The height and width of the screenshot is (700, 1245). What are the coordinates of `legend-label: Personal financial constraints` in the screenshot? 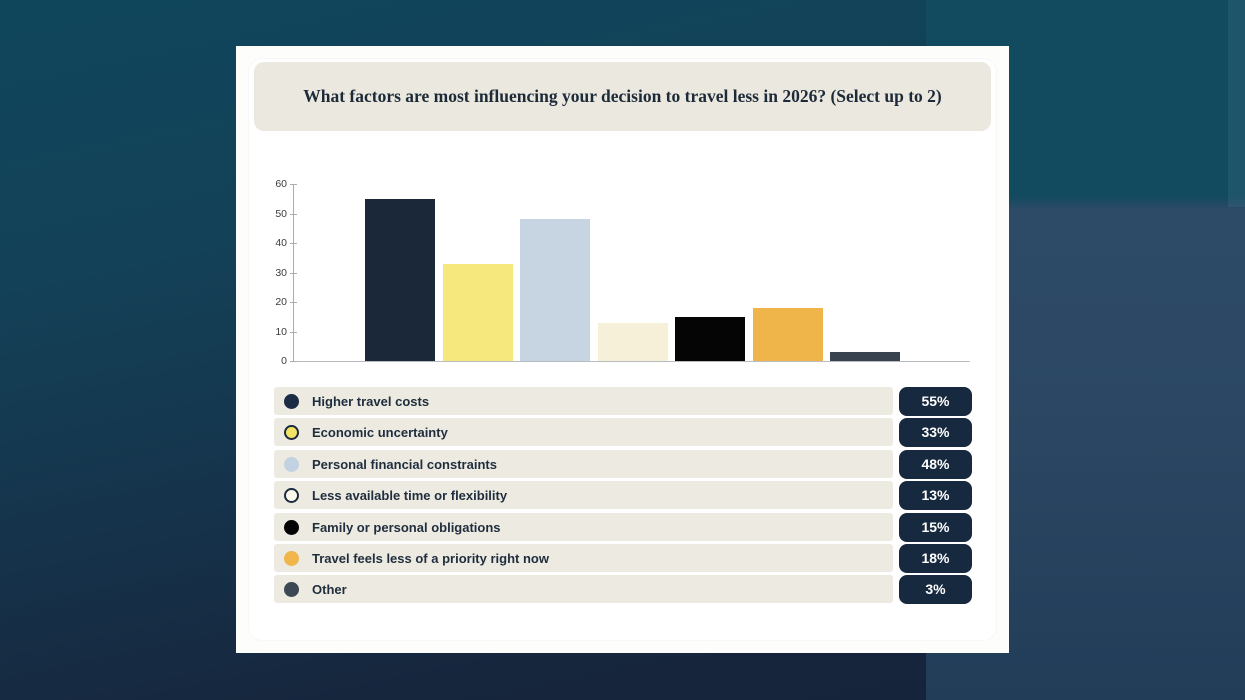 It's located at (404, 464).